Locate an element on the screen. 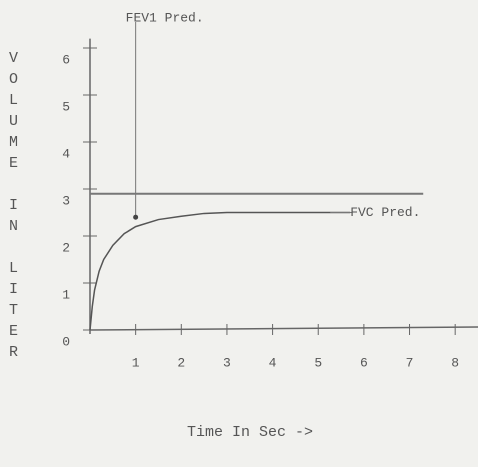 This screenshot has width=478, height=467. fev1-label: FEV1 Pred. is located at coordinates (165, 17).